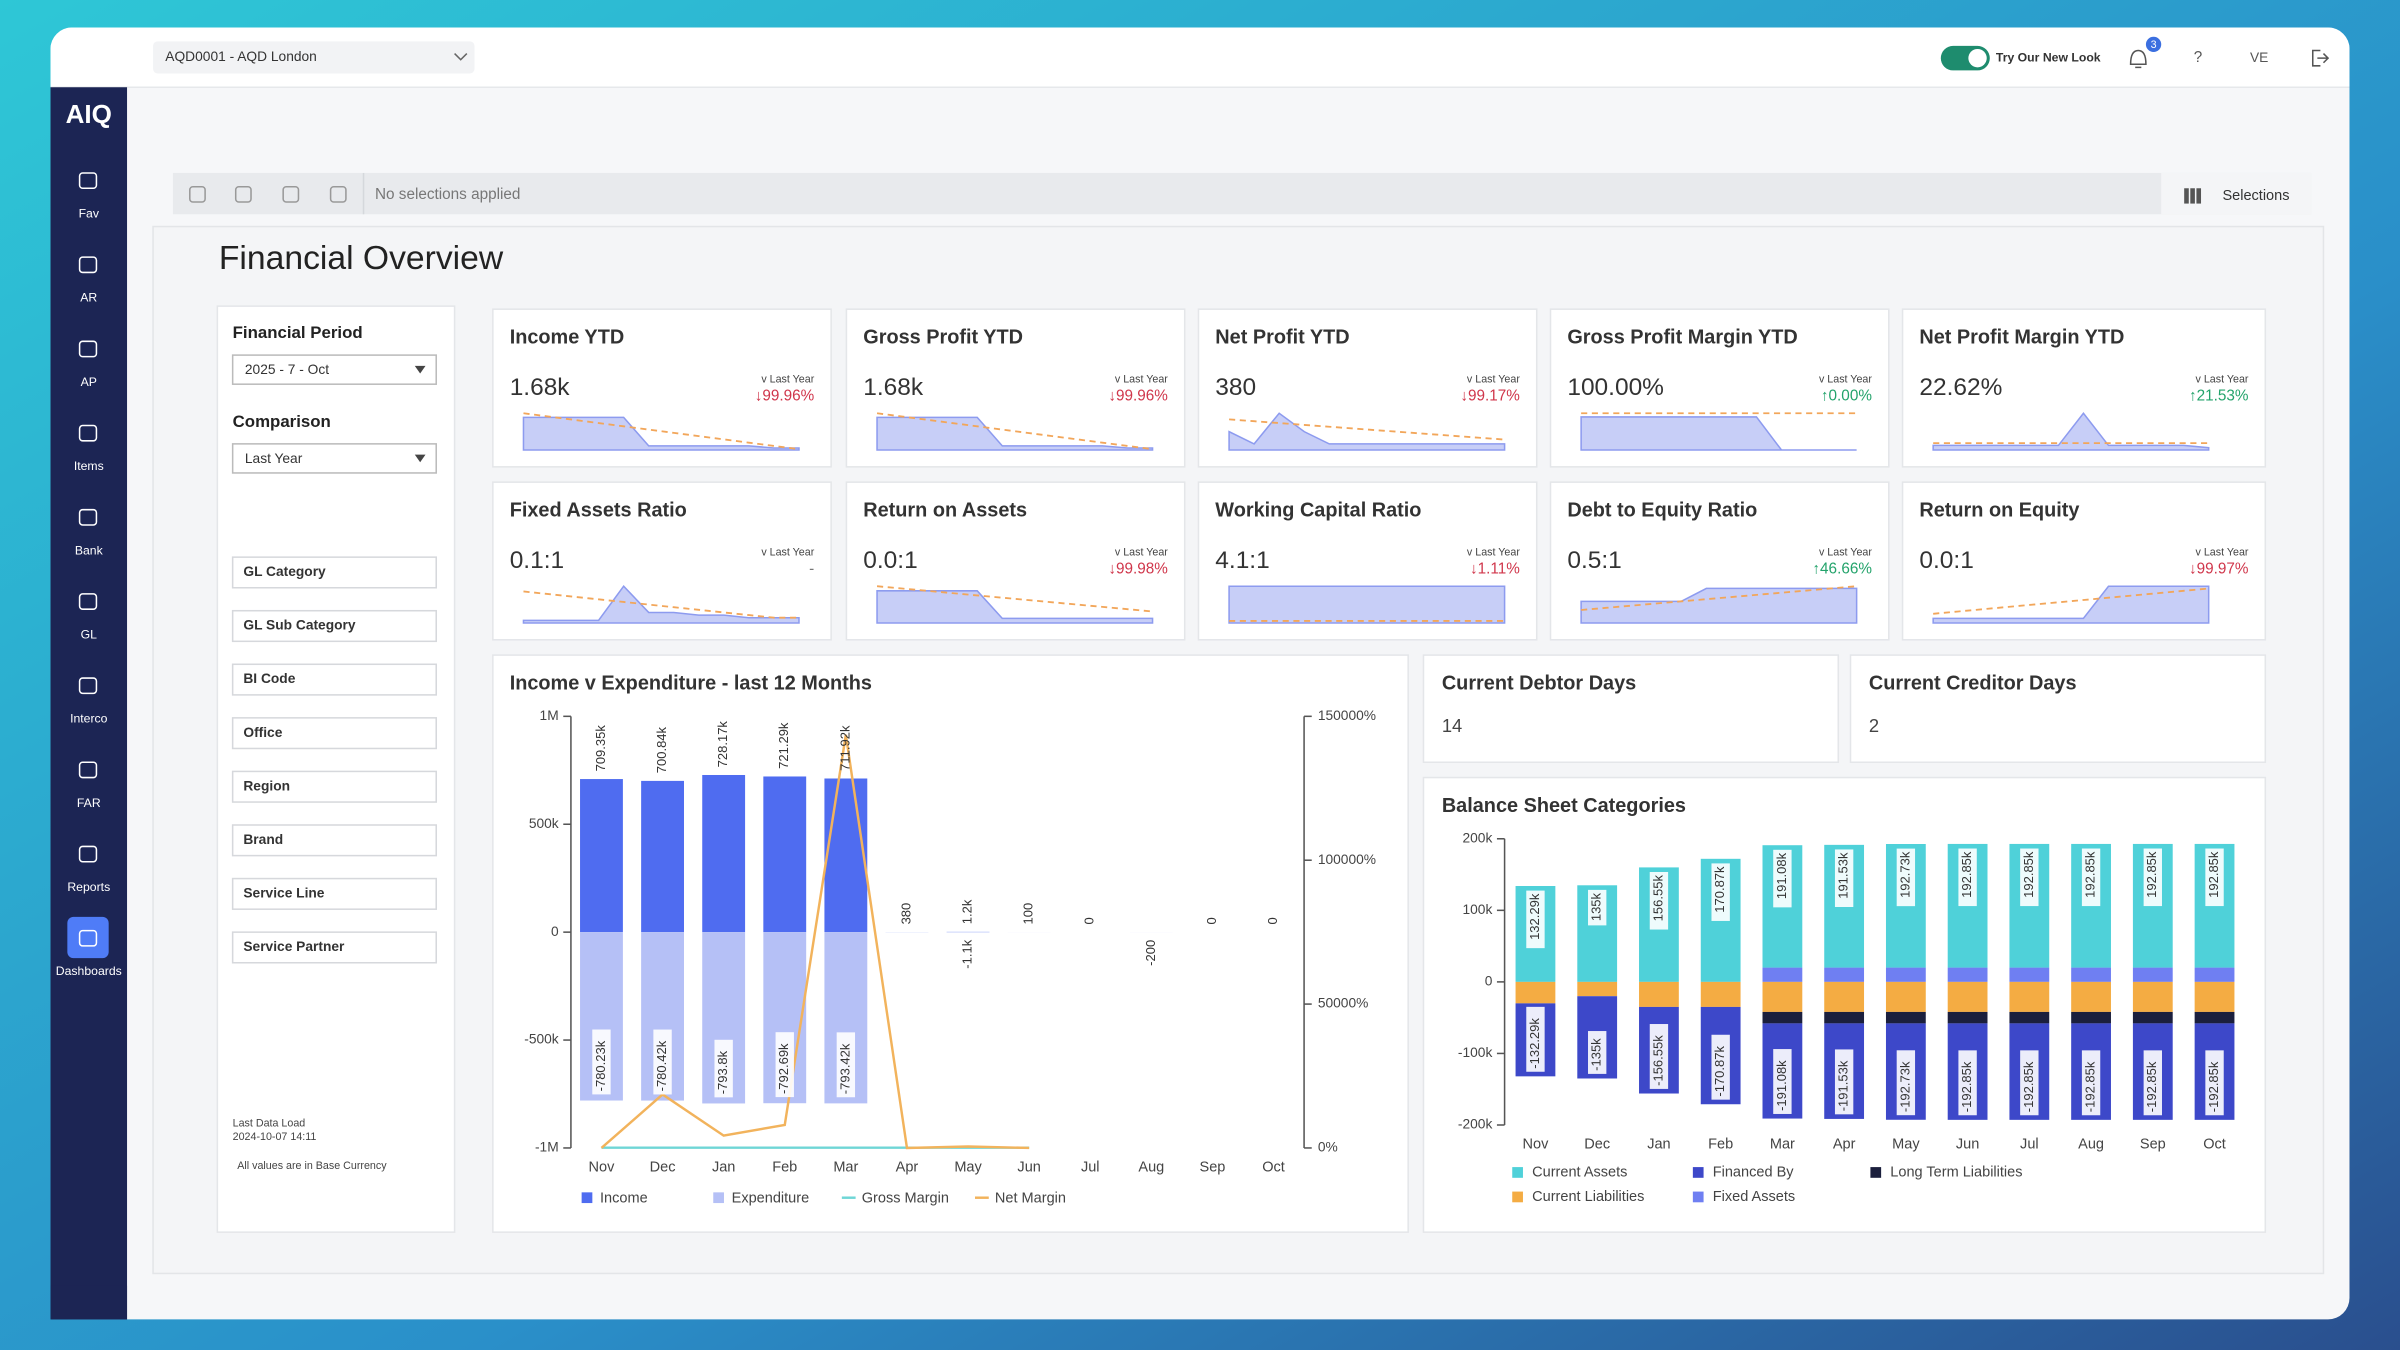 The width and height of the screenshot is (2400, 1350). What do you see at coordinates (2192, 196) in the screenshot?
I see `selections-icon` at bounding box center [2192, 196].